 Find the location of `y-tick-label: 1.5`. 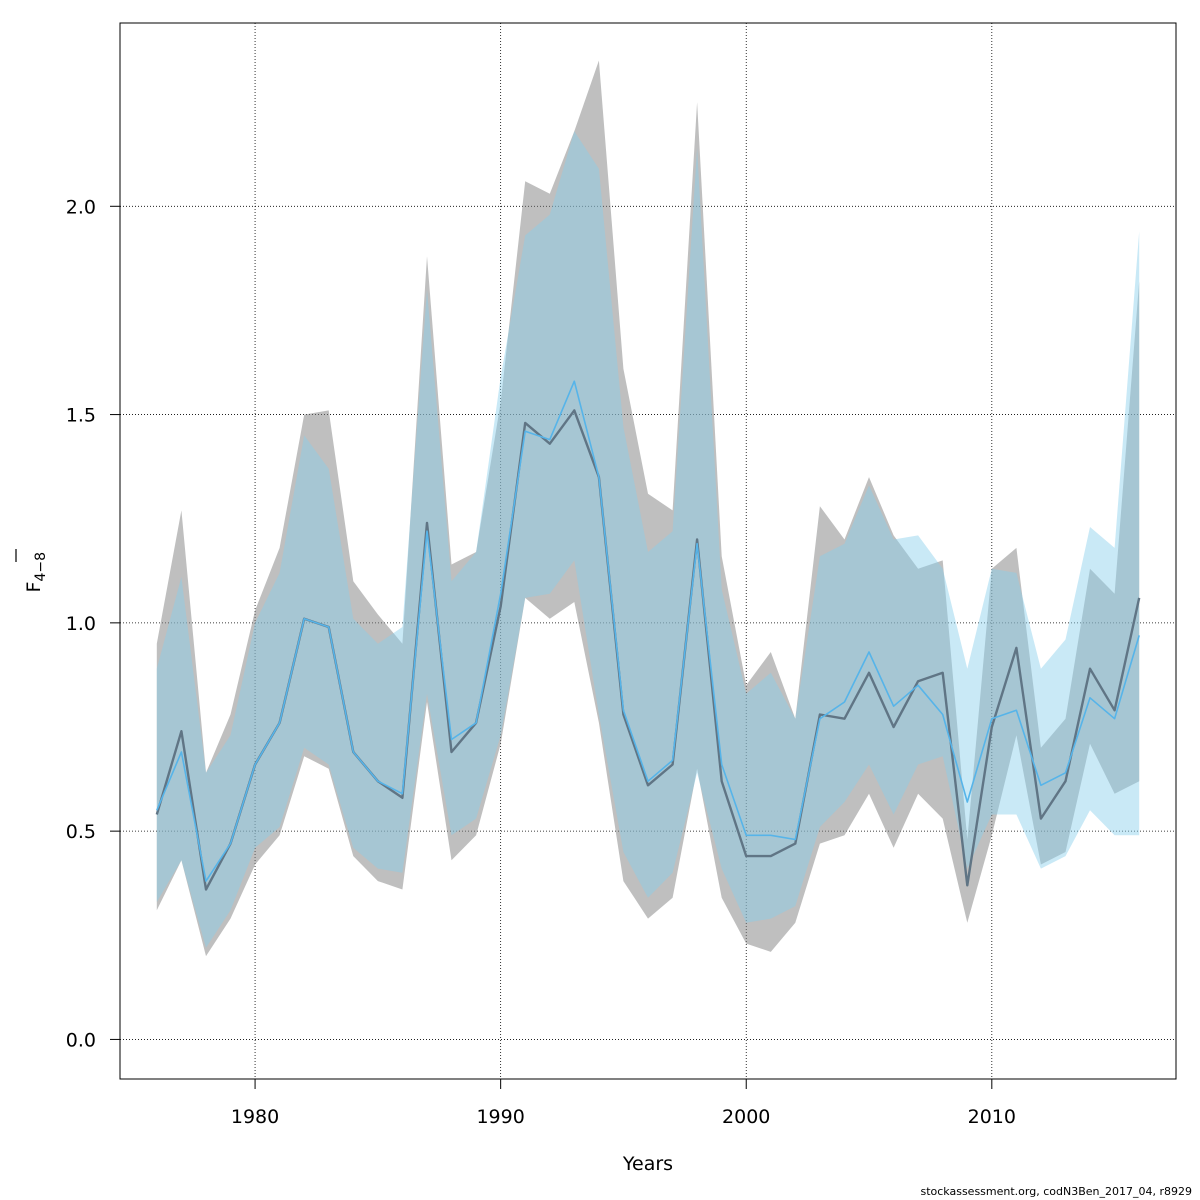

y-tick-label: 1.5 is located at coordinates (81, 416).